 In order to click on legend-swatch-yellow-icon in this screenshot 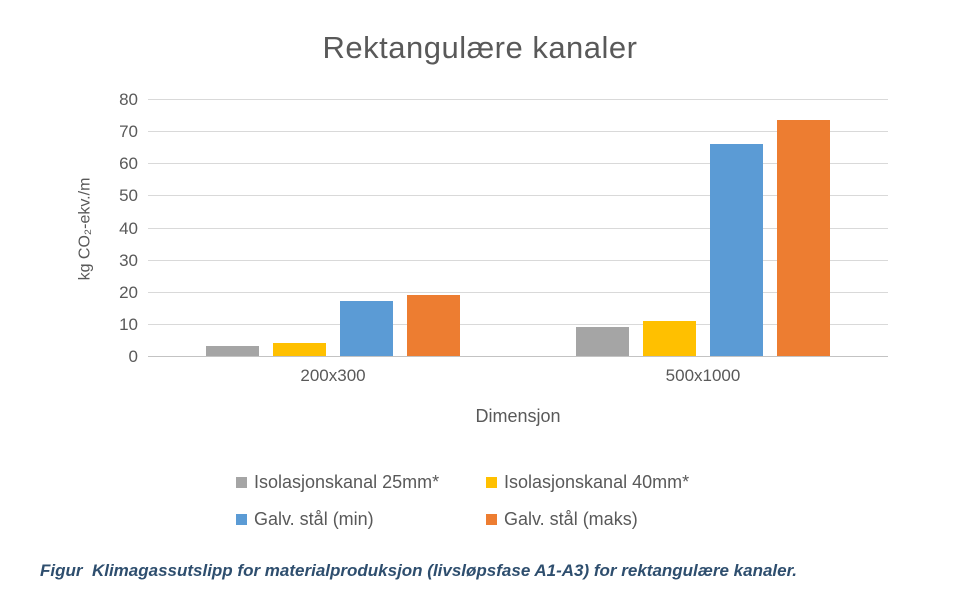, I will do `click(491, 482)`.